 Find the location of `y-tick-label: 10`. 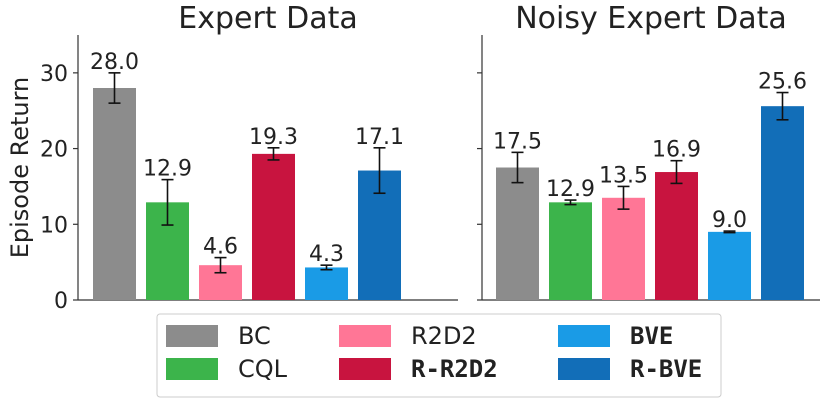

y-tick-label: 10 is located at coordinates (54, 225).